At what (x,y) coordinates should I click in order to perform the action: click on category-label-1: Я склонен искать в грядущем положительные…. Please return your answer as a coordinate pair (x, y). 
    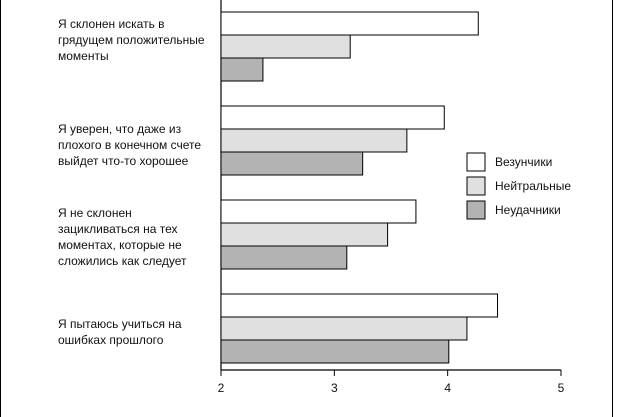
    Looking at the image, I should click on (138, 40).